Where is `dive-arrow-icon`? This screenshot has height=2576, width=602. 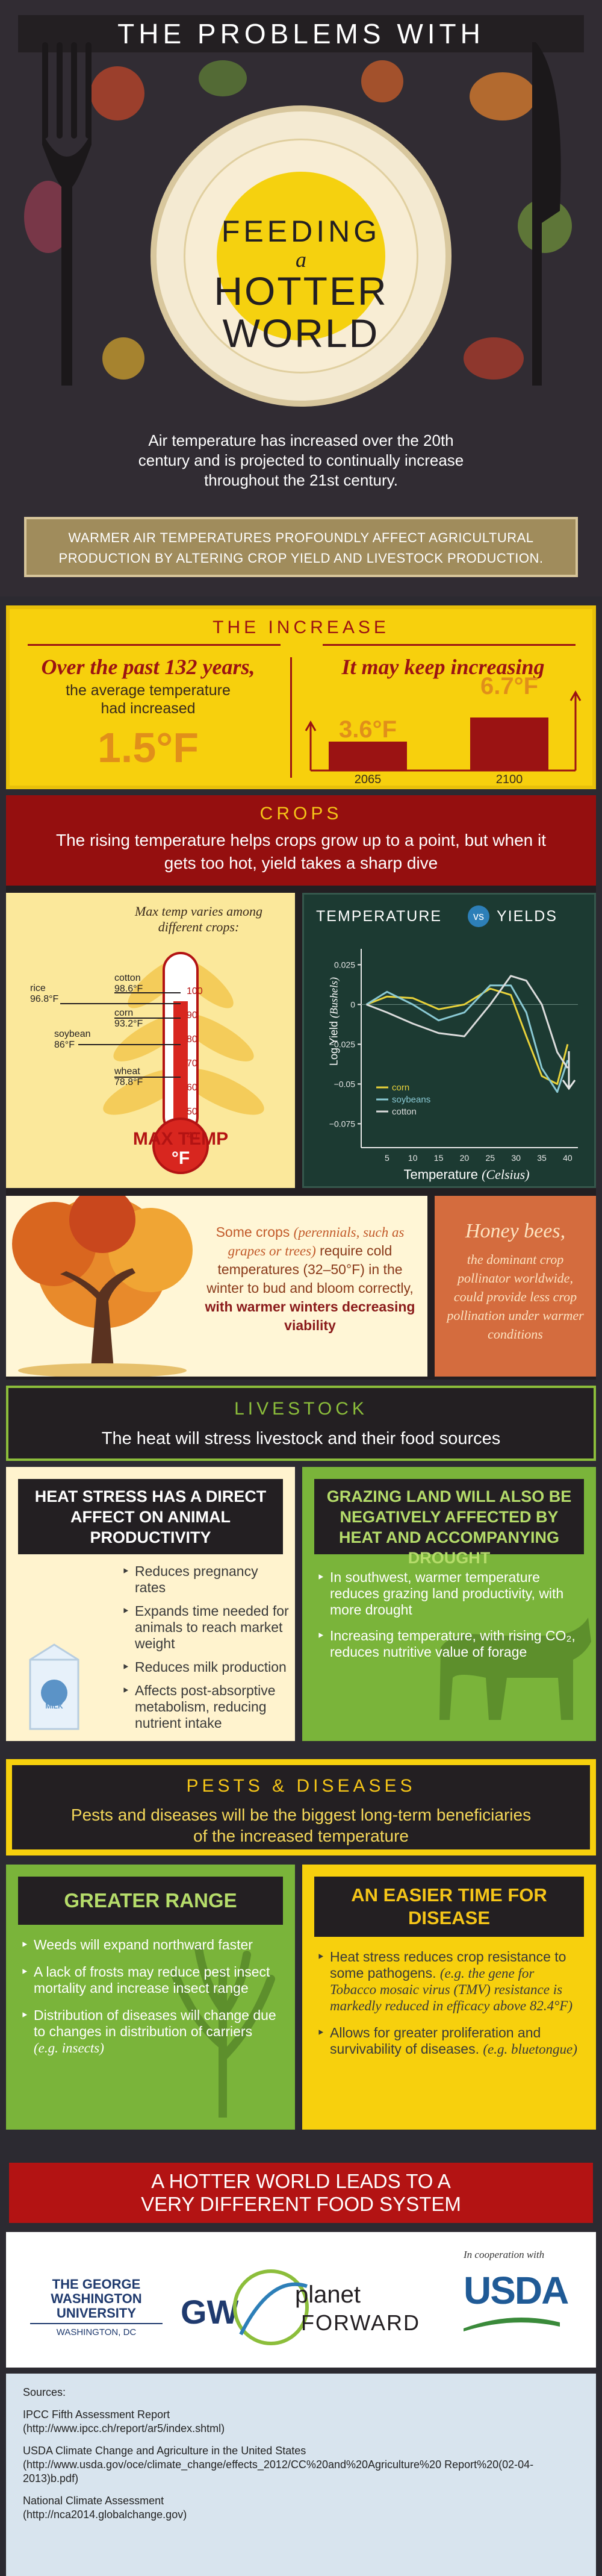
dive-arrow-icon is located at coordinates (569, 1071).